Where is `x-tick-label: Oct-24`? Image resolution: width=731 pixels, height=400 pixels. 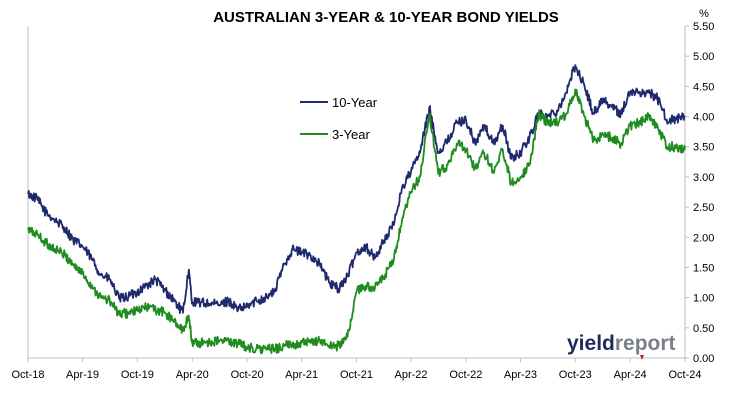 x-tick-label: Oct-24 is located at coordinates (684, 375).